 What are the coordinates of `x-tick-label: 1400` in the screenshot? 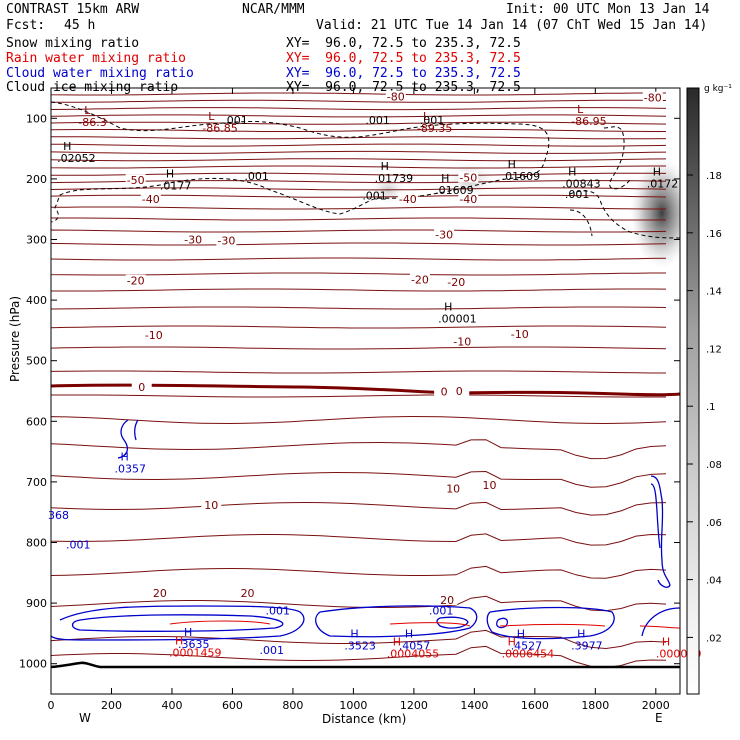 It's located at (474, 705).